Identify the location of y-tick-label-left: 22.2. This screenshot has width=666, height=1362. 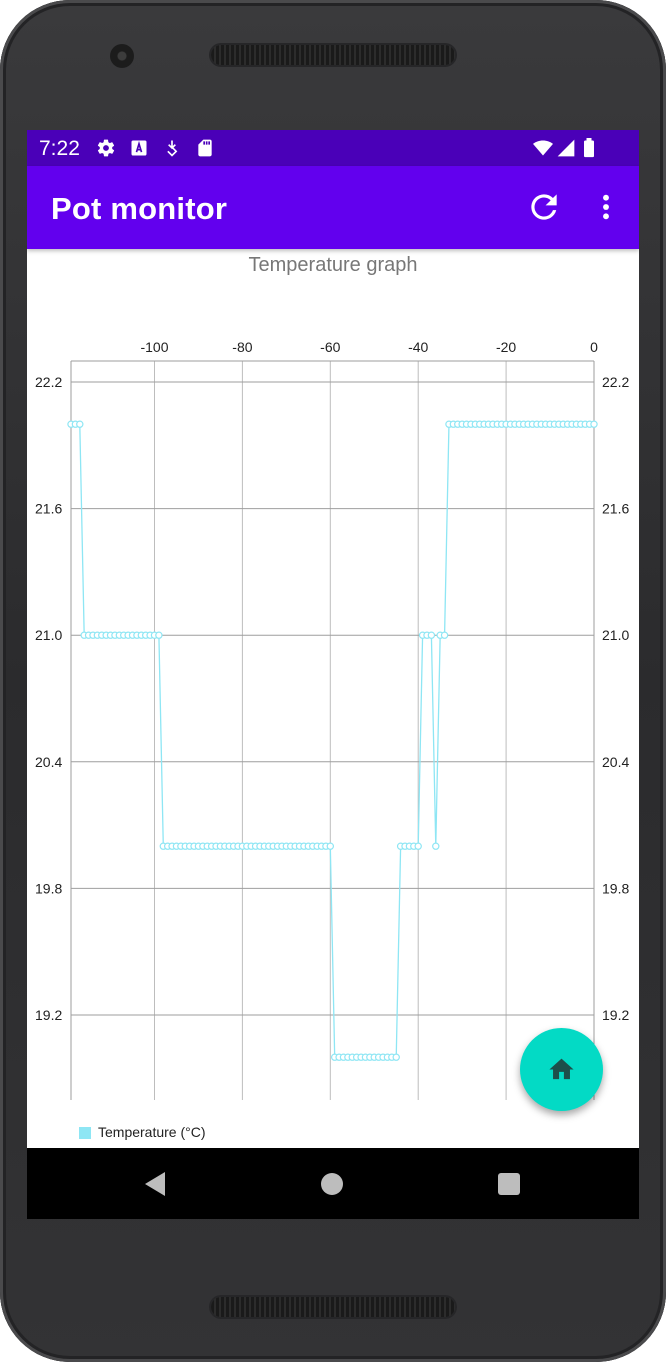
(48, 382).